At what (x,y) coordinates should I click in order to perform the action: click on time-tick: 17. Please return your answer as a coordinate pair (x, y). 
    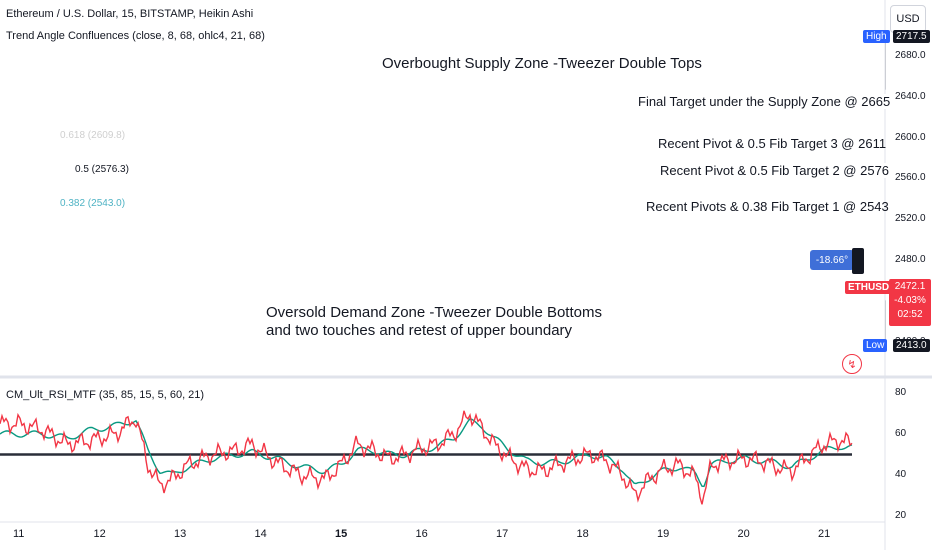
    Looking at the image, I should click on (502, 534).